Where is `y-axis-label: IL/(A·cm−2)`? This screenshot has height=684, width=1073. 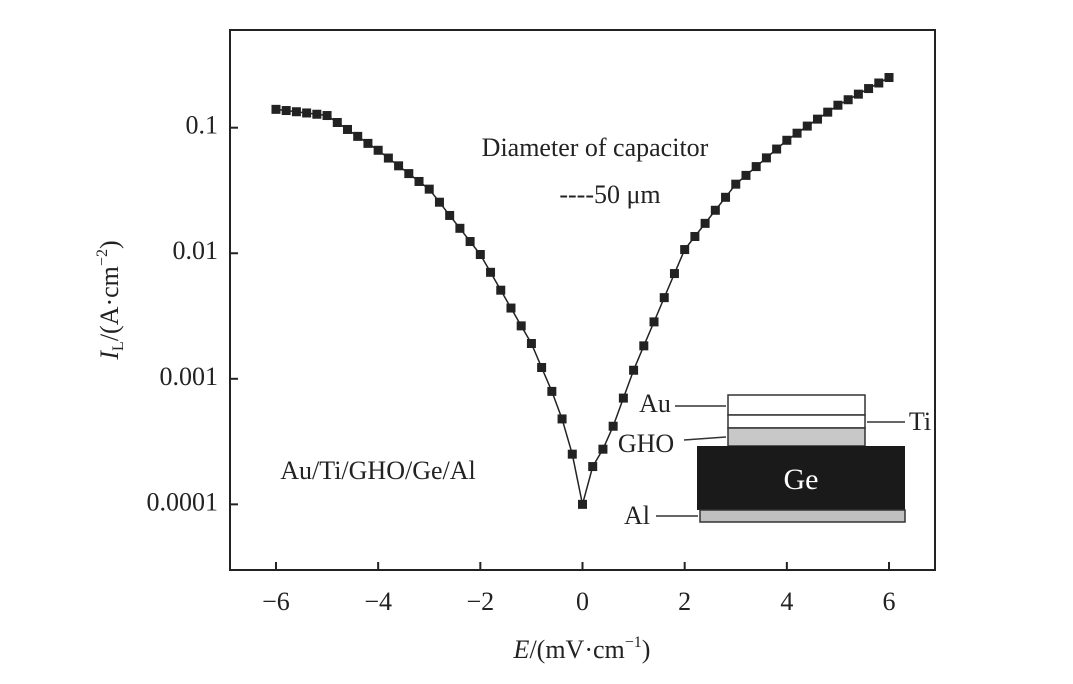 y-axis-label: IL/(A·cm−2) is located at coordinates (110, 300).